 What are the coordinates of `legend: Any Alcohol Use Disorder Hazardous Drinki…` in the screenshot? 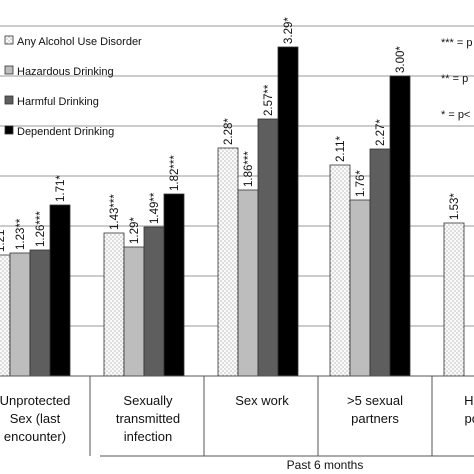 It's located at (73, 86).